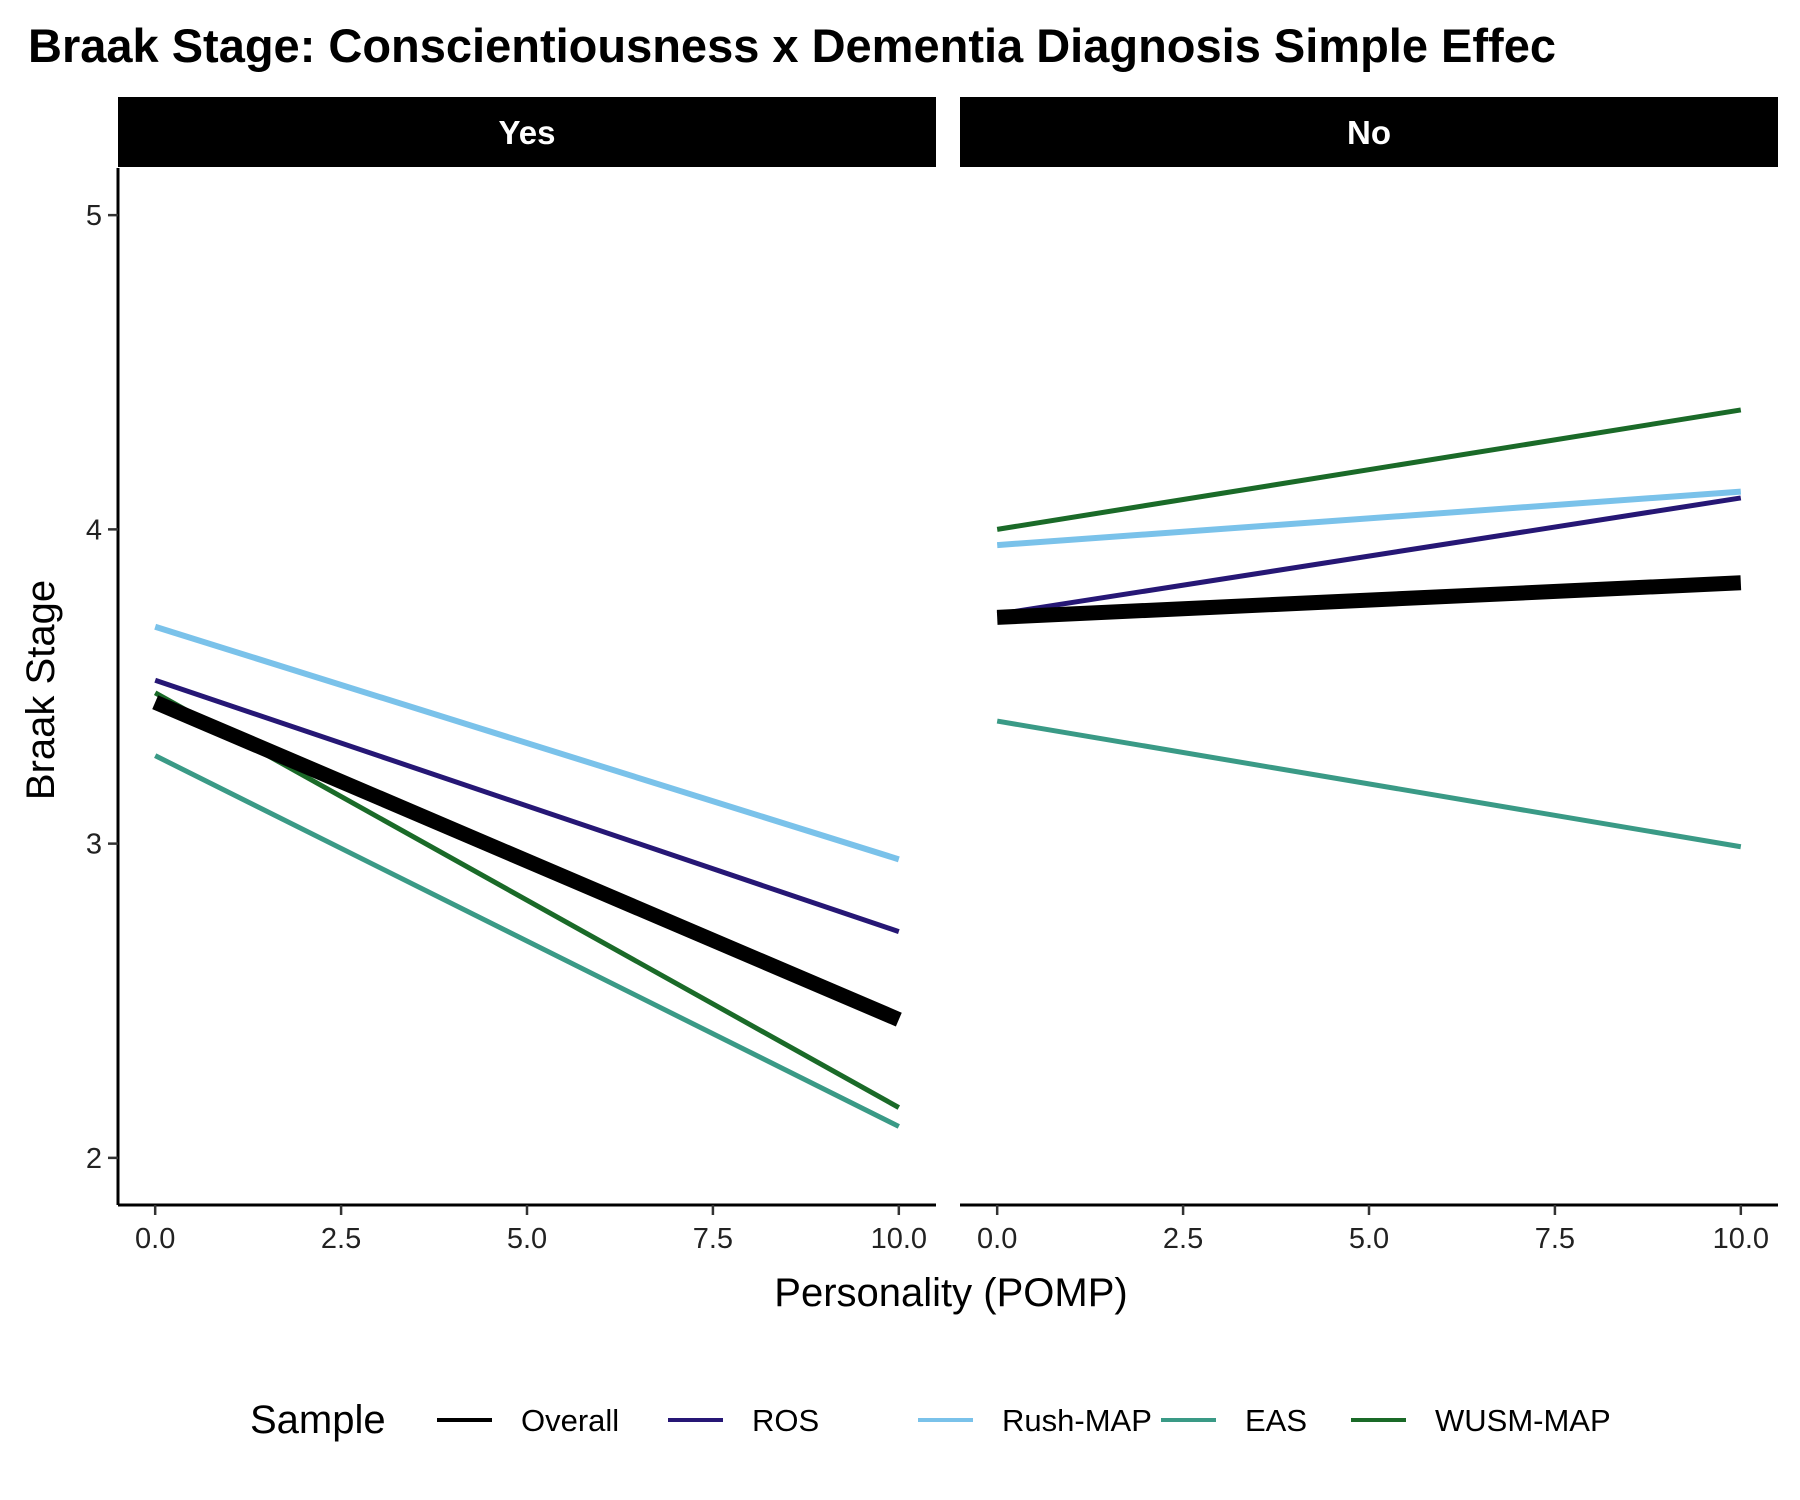  Describe the element at coordinates (94, 845) in the screenshot. I see `y-tick-label: 3` at that location.